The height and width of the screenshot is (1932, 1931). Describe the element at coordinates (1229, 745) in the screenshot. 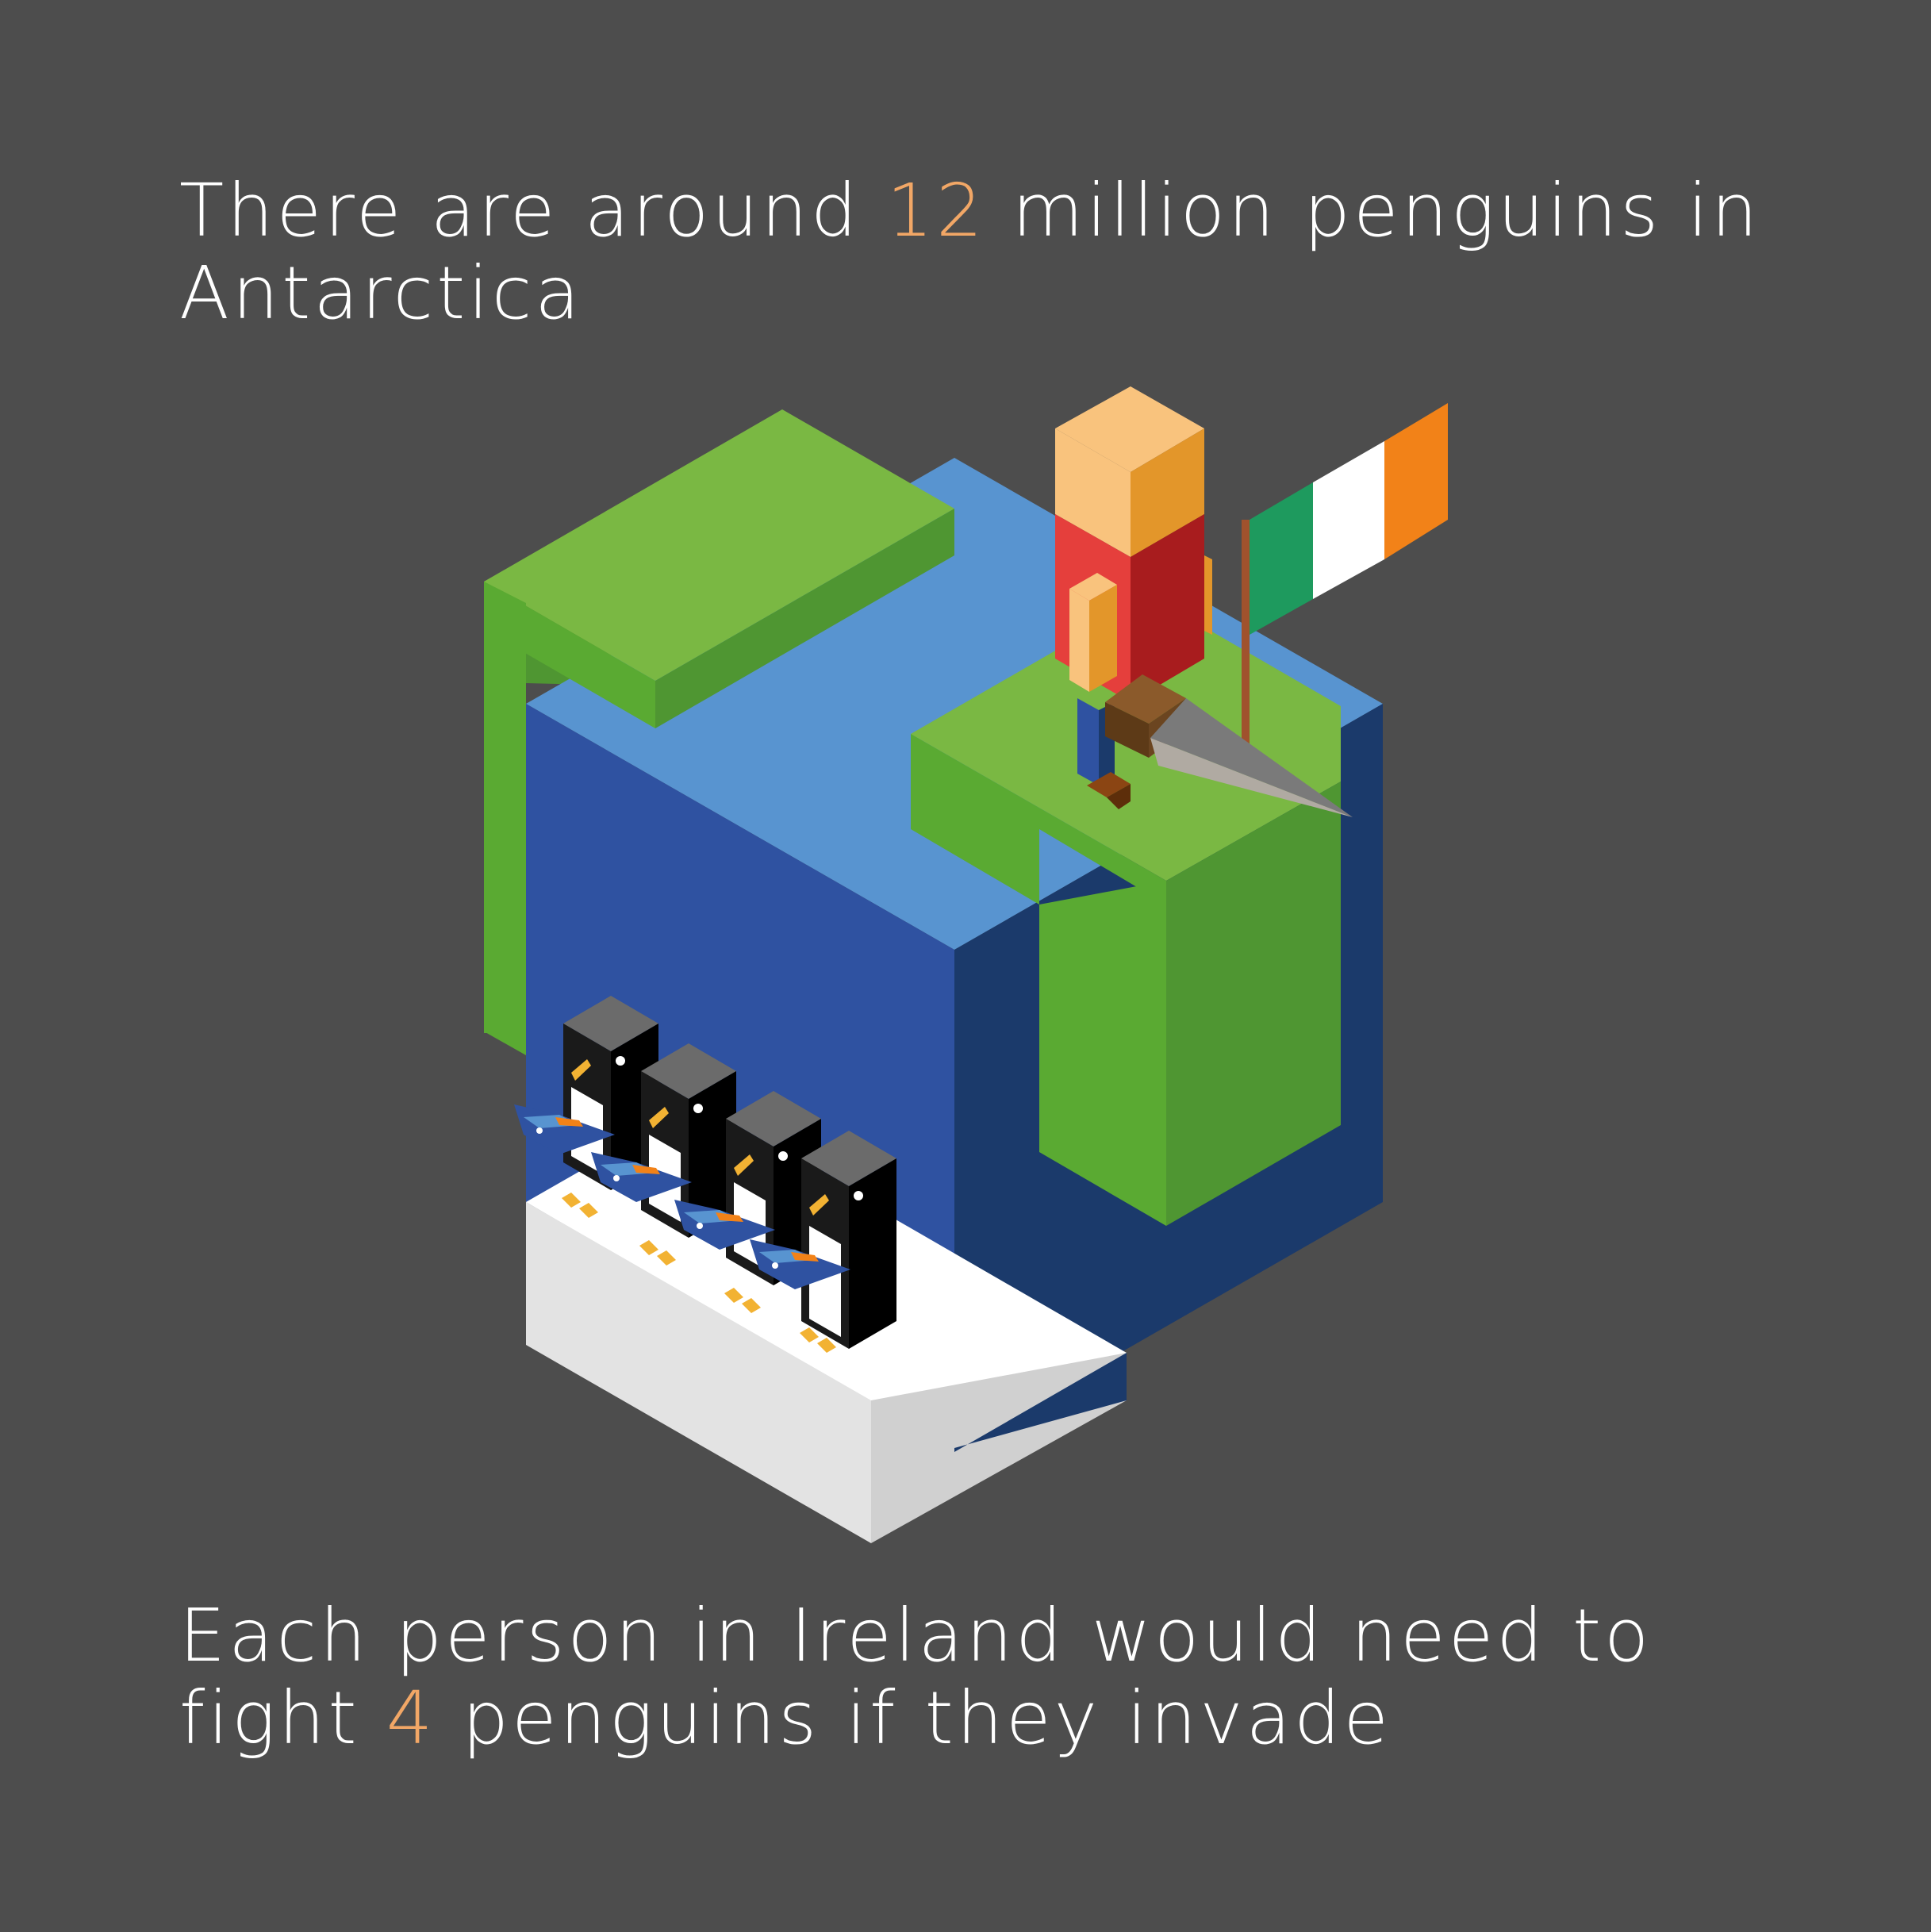

I see `spear-icon` at that location.